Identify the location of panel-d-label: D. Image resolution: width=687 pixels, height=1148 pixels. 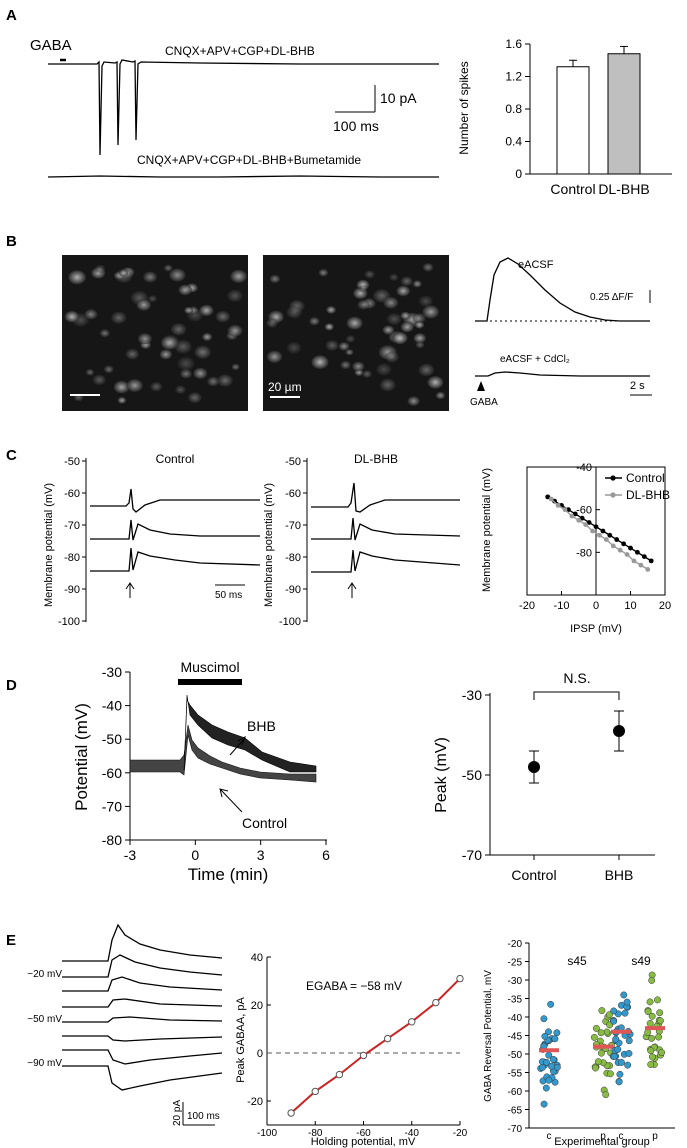
(11, 685).